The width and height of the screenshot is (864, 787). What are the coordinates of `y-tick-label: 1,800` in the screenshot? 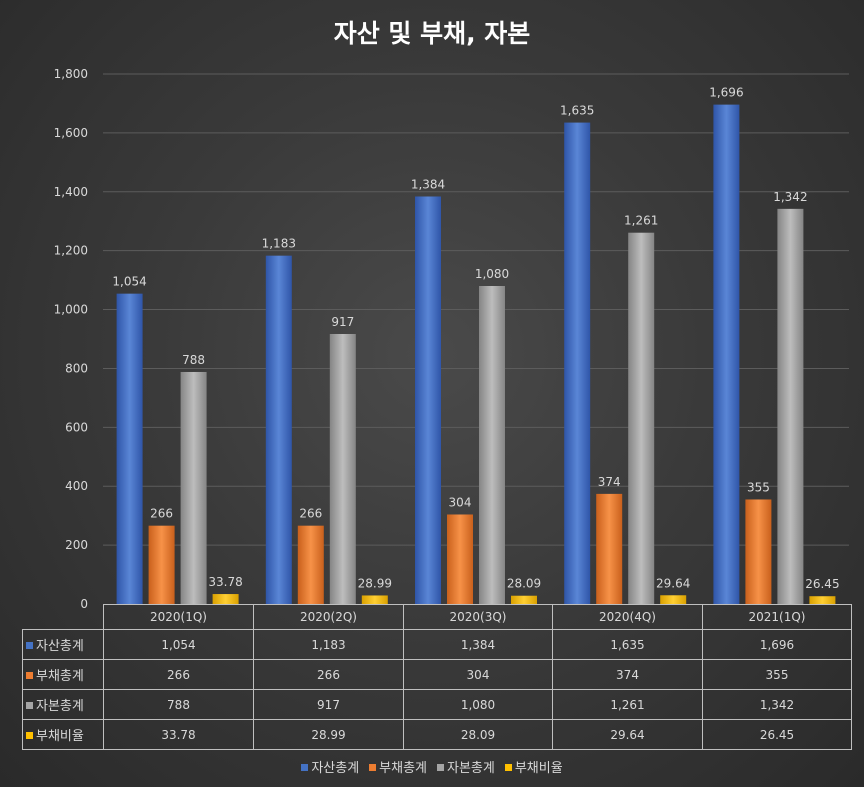 It's located at (71, 74).